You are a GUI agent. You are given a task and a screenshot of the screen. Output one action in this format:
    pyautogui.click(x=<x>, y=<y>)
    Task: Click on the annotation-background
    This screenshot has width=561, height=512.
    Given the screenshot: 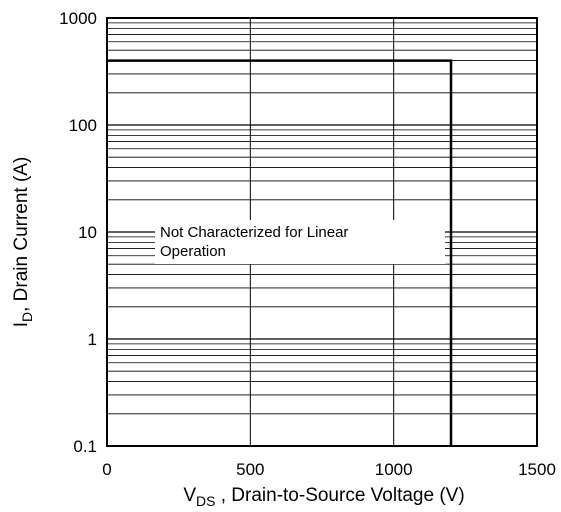 What is the action you would take?
    pyautogui.click(x=300, y=242)
    